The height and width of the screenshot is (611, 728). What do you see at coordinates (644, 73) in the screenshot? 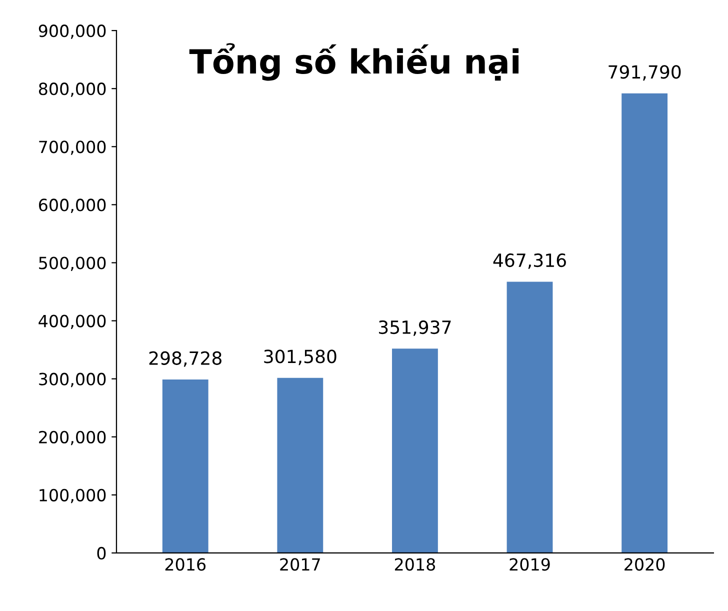
I see `data-label: 791,790` at bounding box center [644, 73].